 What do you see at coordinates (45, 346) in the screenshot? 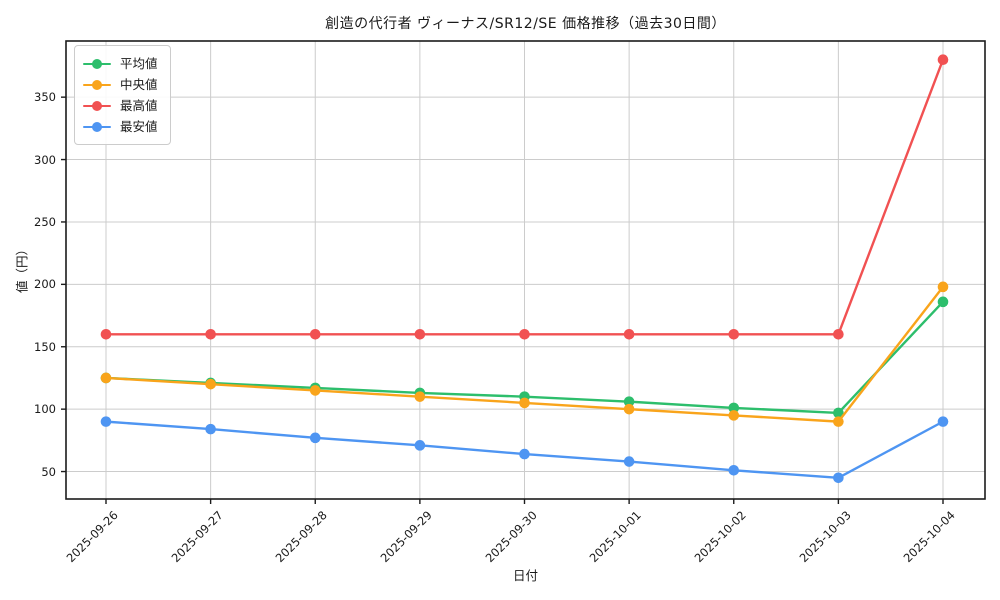
I see `y-tick-label: 150` at bounding box center [45, 346].